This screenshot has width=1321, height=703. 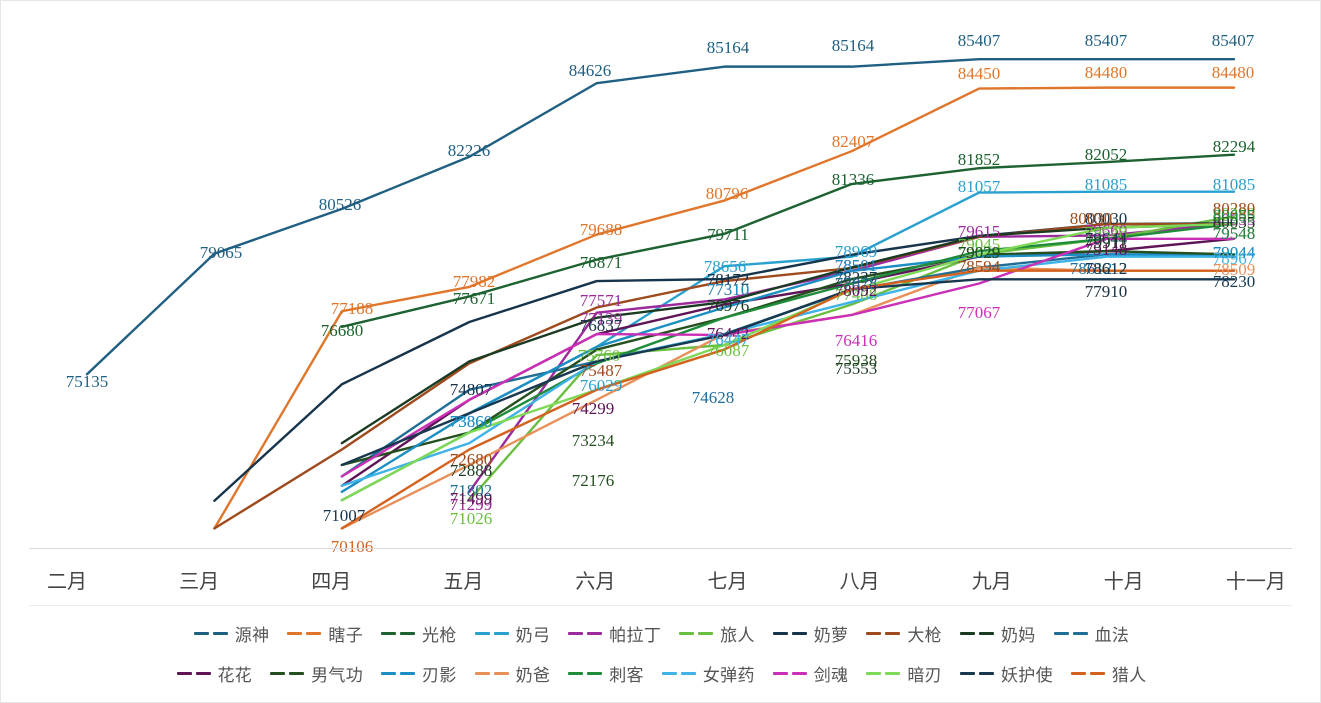 What do you see at coordinates (924, 635) in the screenshot?
I see `legend-label: 大枪` at bounding box center [924, 635].